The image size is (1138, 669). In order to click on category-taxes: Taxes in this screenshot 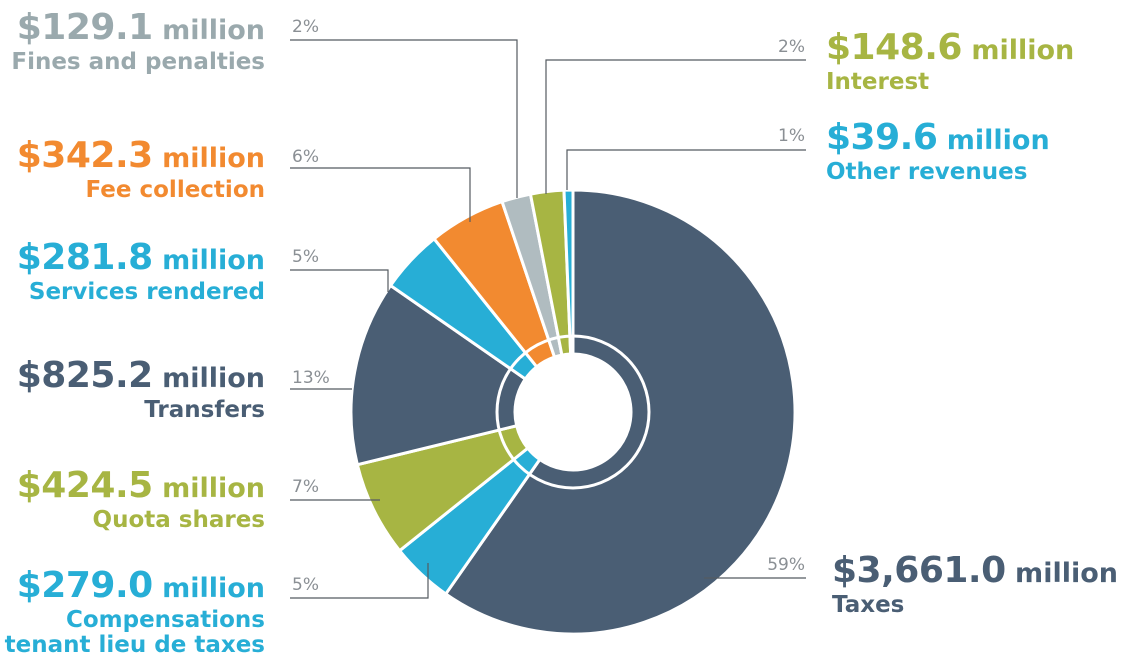, I will do `click(868, 605)`.